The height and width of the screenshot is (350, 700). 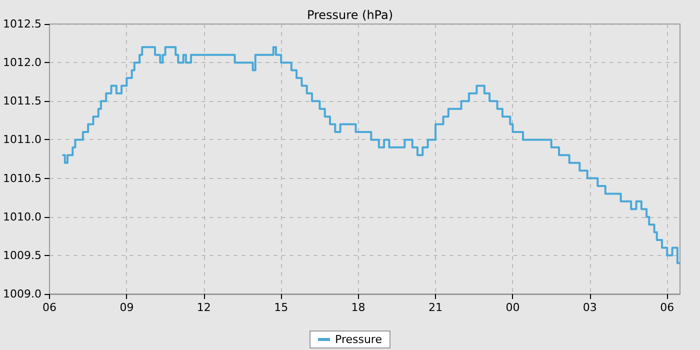 I want to click on y-tick-label: 1009.5, so click(x=22, y=255).